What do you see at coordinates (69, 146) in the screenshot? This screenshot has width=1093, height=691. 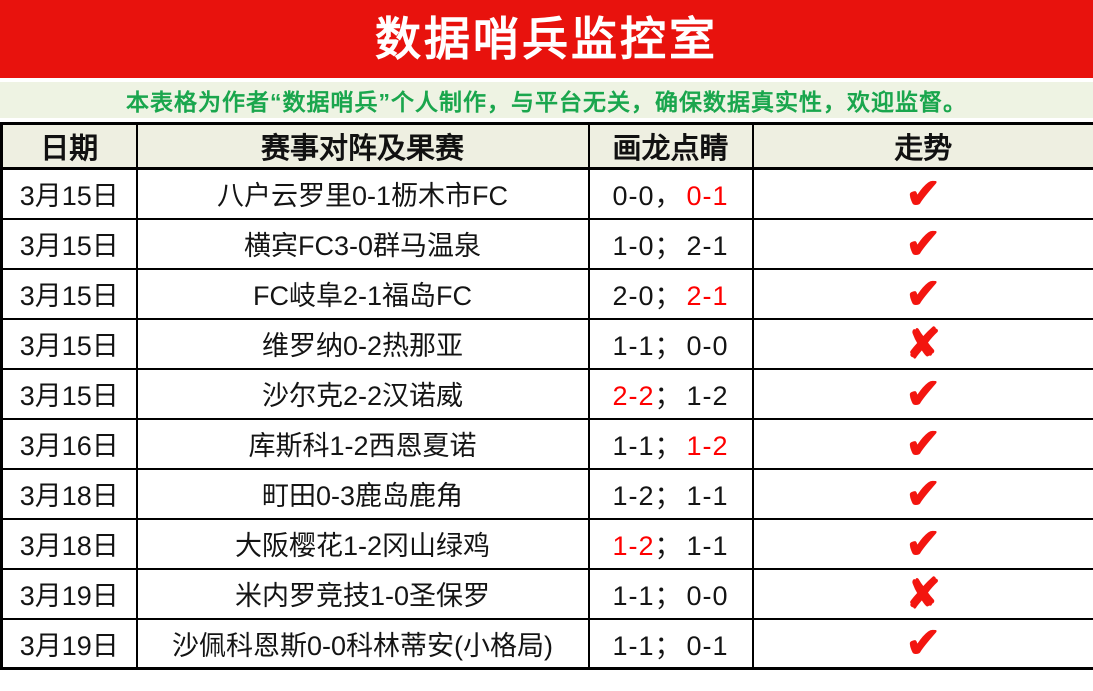 I see `header-date: 日期` at bounding box center [69, 146].